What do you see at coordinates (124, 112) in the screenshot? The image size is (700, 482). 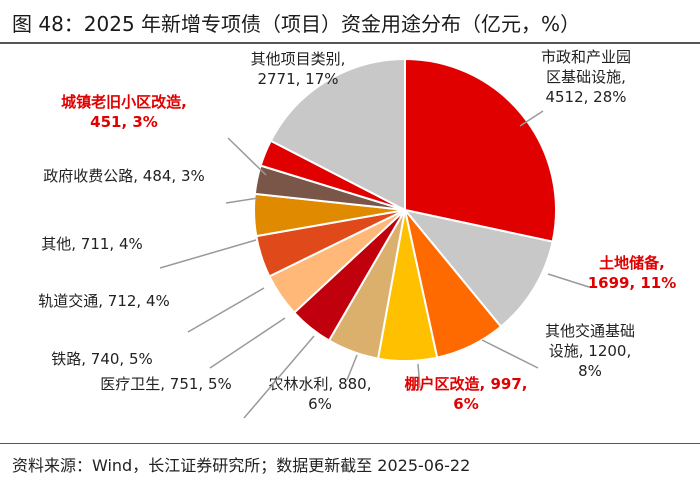 I see `slice-label: 城镇老旧小区改造, 451, 3%` at bounding box center [124, 112].